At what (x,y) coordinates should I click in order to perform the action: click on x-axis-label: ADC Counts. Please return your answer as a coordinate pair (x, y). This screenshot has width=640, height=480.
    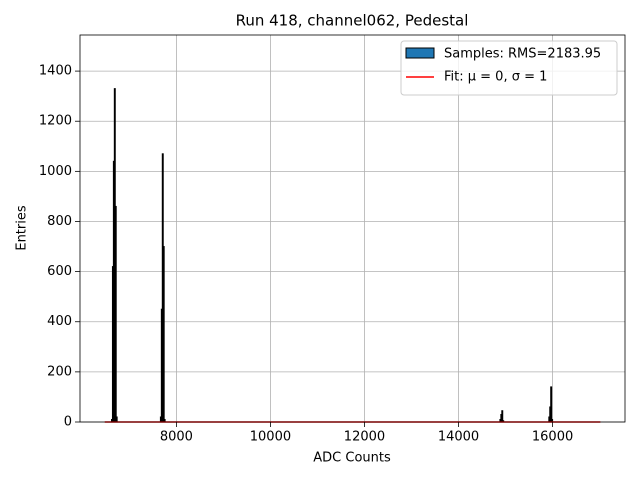
    Looking at the image, I should click on (352, 458).